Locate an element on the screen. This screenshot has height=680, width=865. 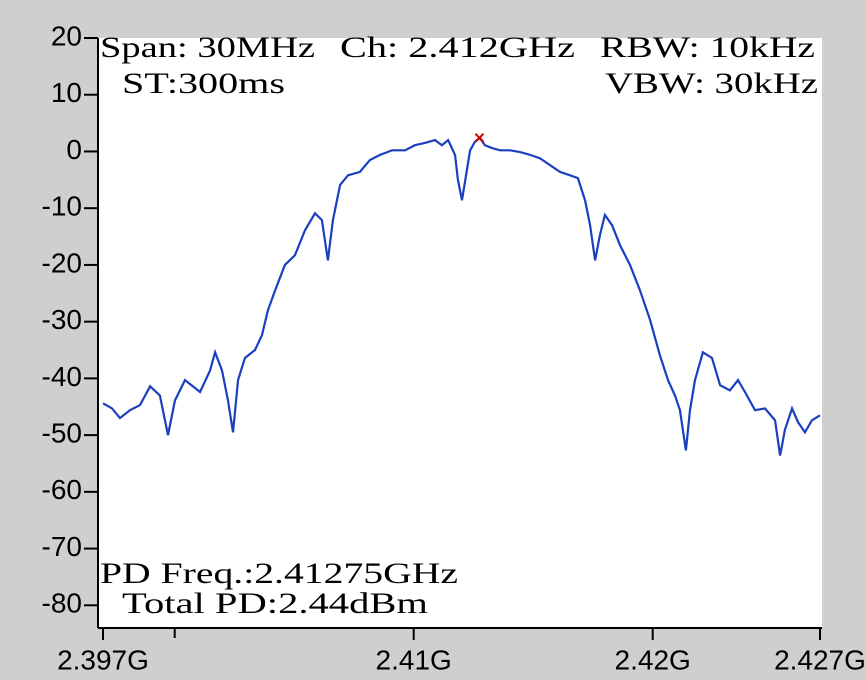
y-tick-label: -30 is located at coordinates (62, 319).